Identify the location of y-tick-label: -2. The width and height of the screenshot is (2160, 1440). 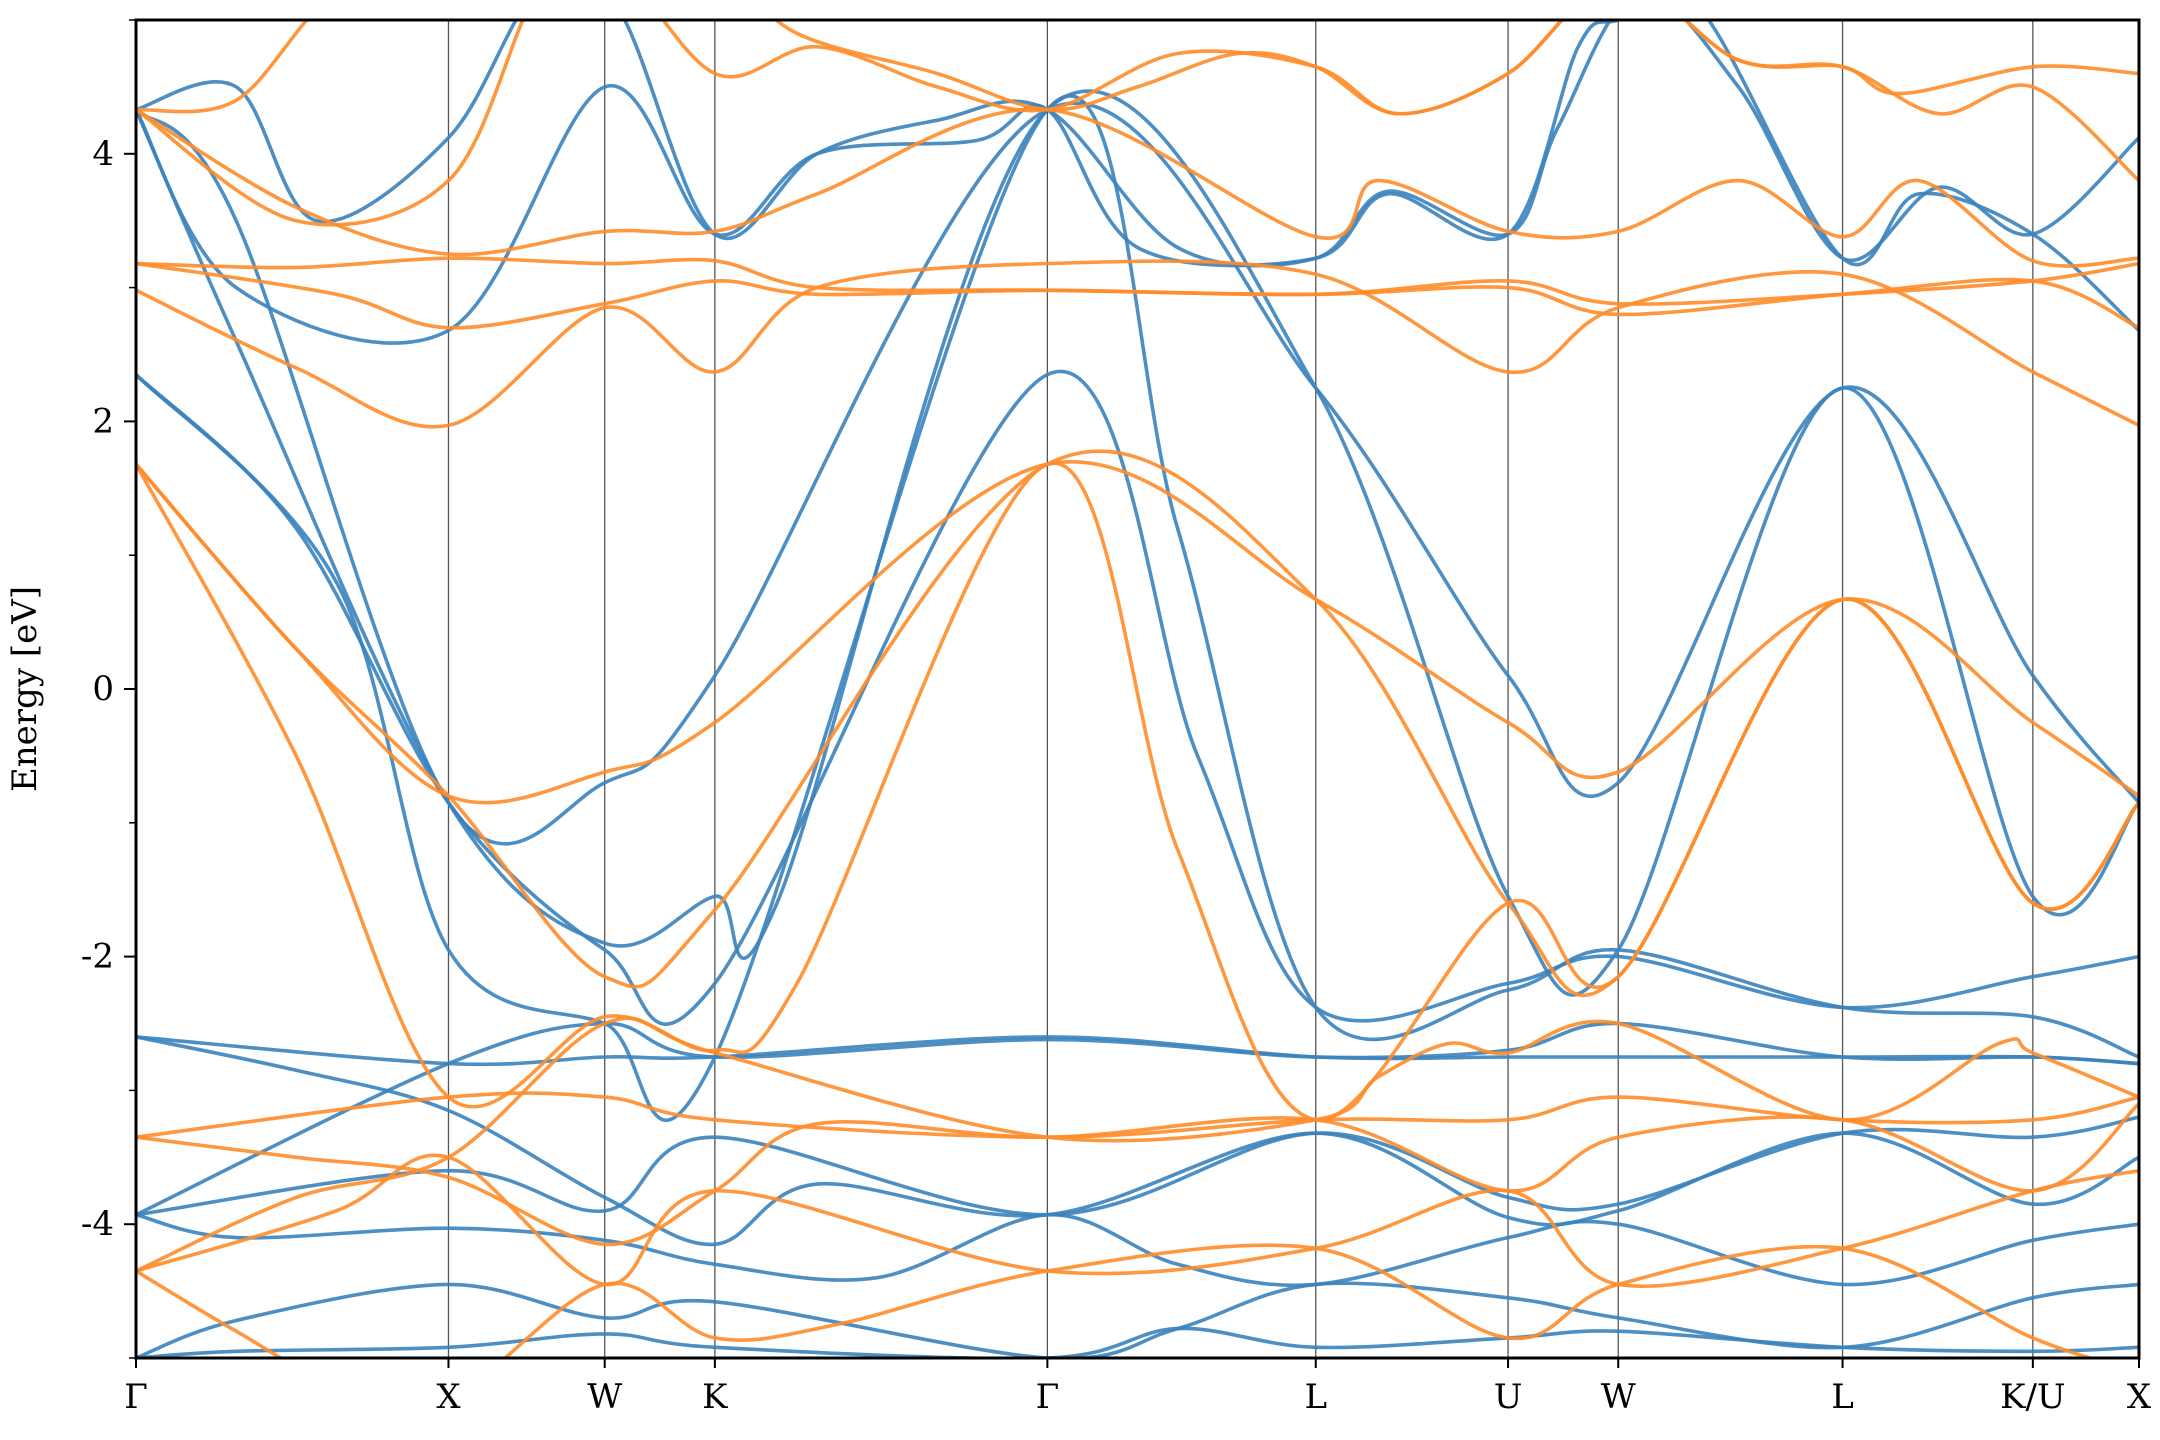
(97, 957).